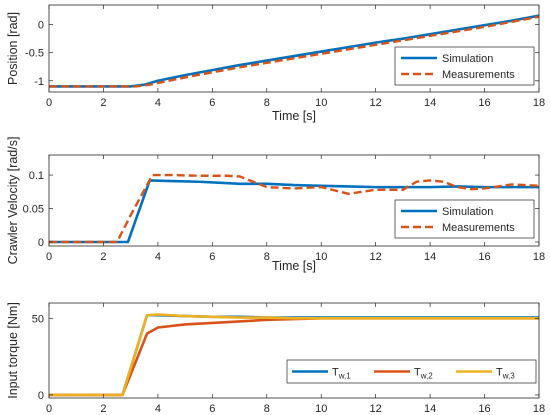 Image resolution: width=550 pixels, height=415 pixels. What do you see at coordinates (34, 54) in the screenshot?
I see `y-tick-label: -0.5` at bounding box center [34, 54].